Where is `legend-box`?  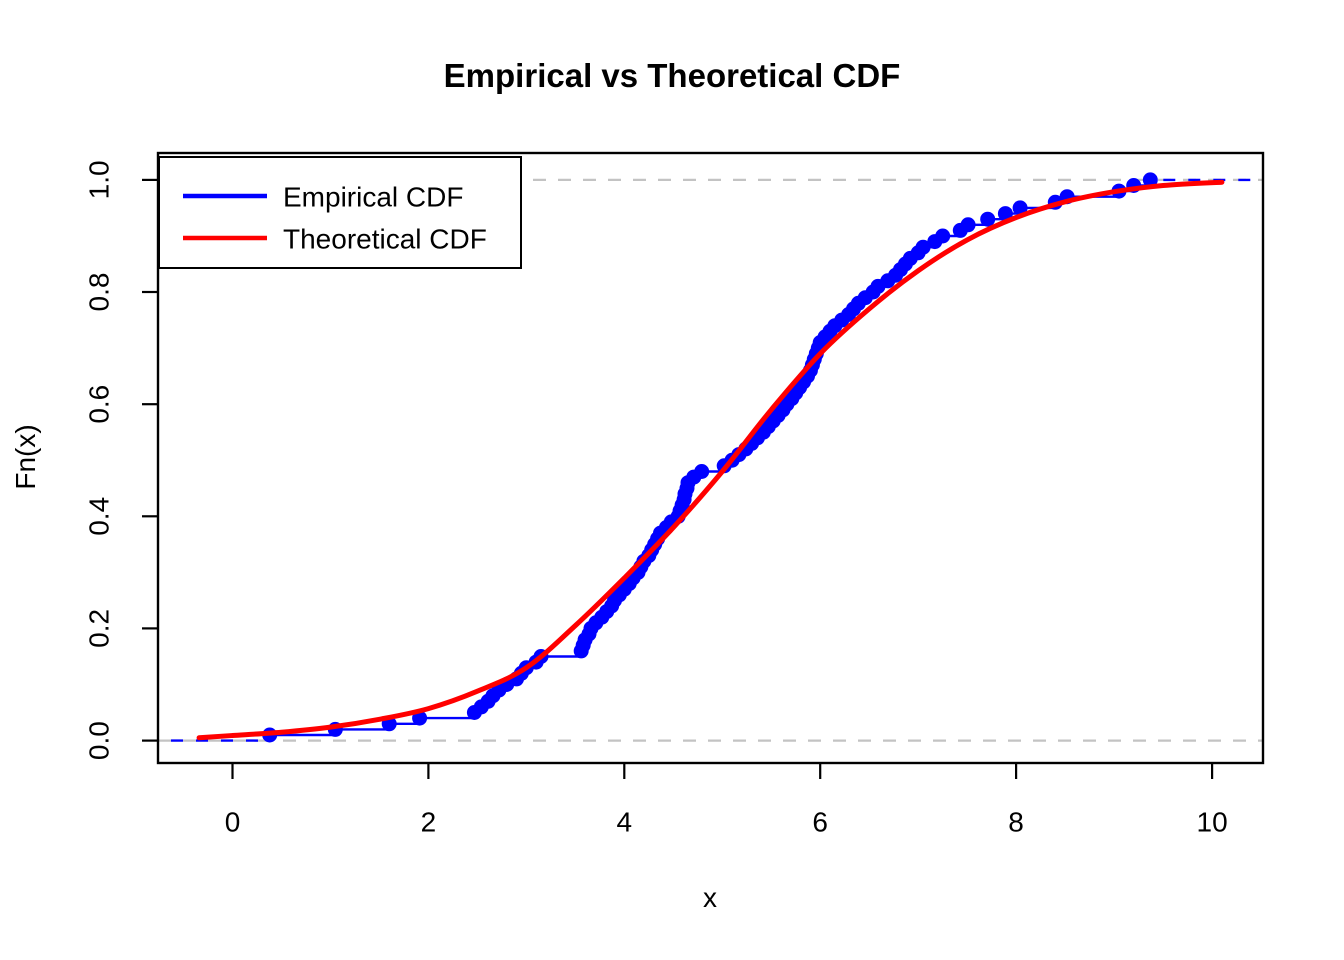
legend-box is located at coordinates (340, 212).